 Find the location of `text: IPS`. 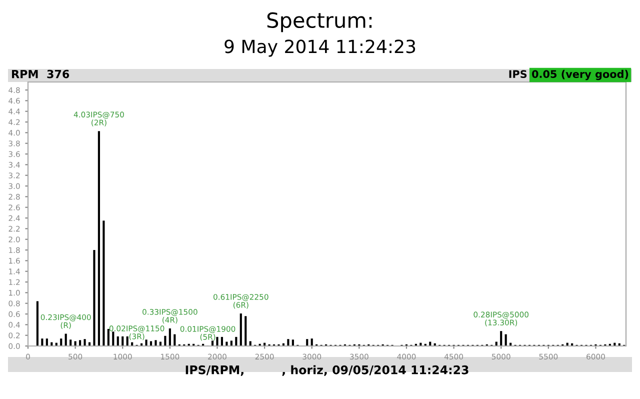

text: IPS is located at coordinates (518, 74).